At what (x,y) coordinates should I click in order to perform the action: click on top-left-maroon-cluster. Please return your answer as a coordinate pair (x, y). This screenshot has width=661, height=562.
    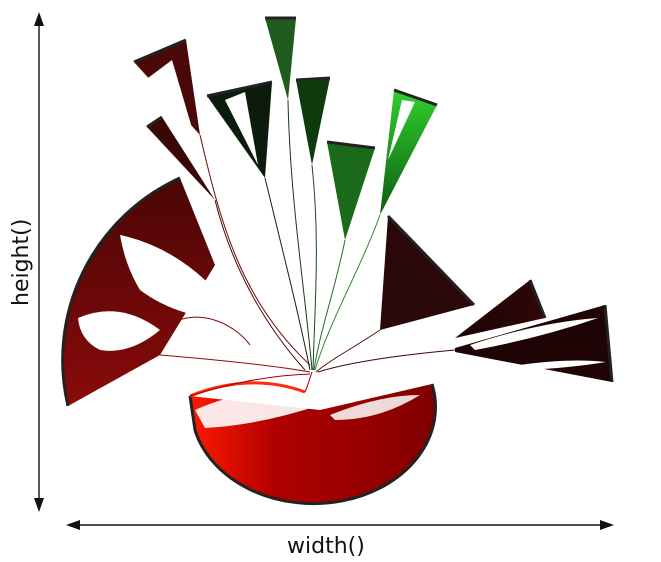
    Looking at the image, I should click on (174, 119).